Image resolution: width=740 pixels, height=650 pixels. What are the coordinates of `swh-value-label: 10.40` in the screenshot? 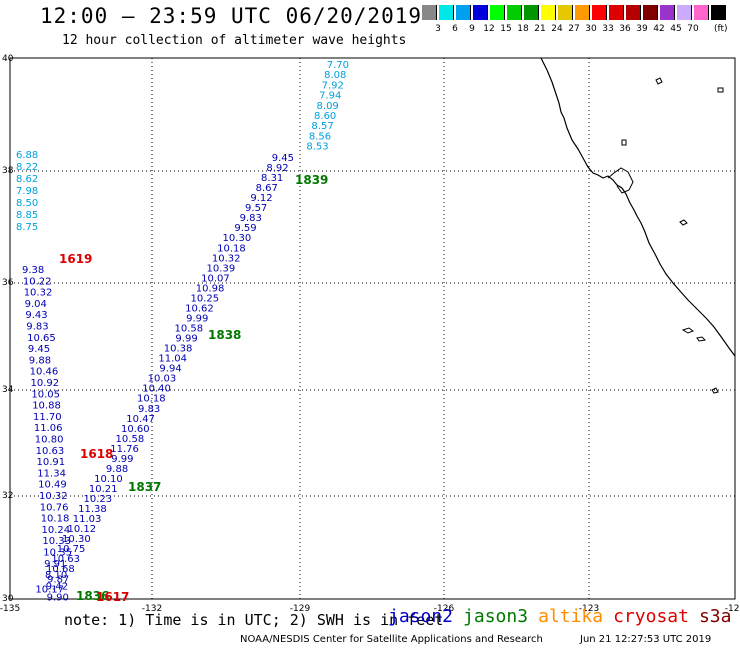 It's located at (156, 389).